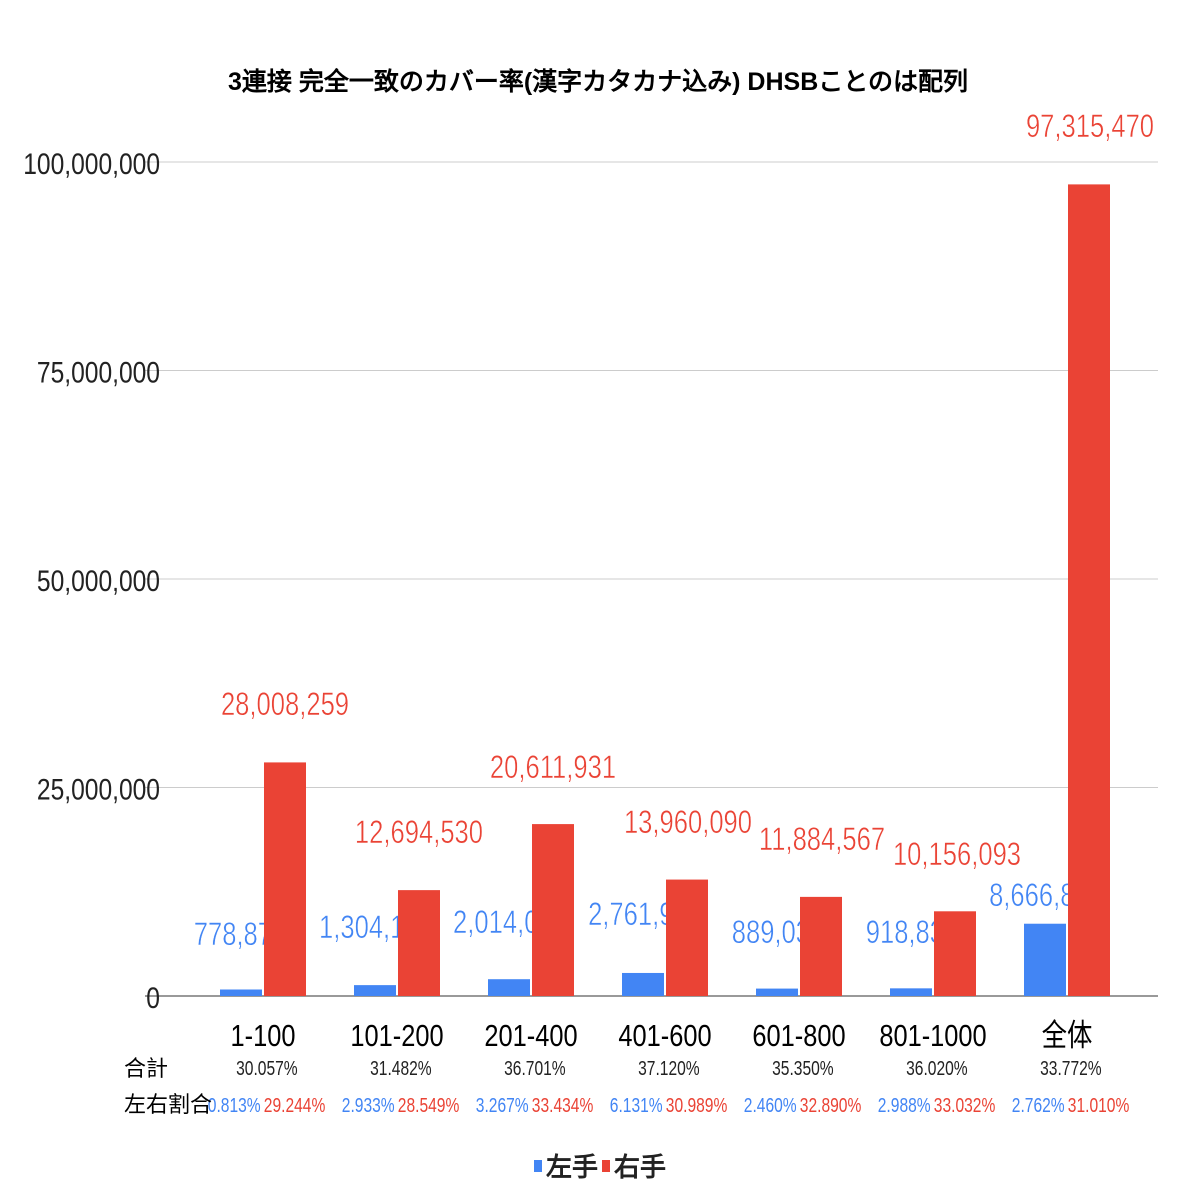 This screenshot has height=1196, width=1196. What do you see at coordinates (1099, 1105) in the screenshot?
I see `right-ratio: 31.010%` at bounding box center [1099, 1105].